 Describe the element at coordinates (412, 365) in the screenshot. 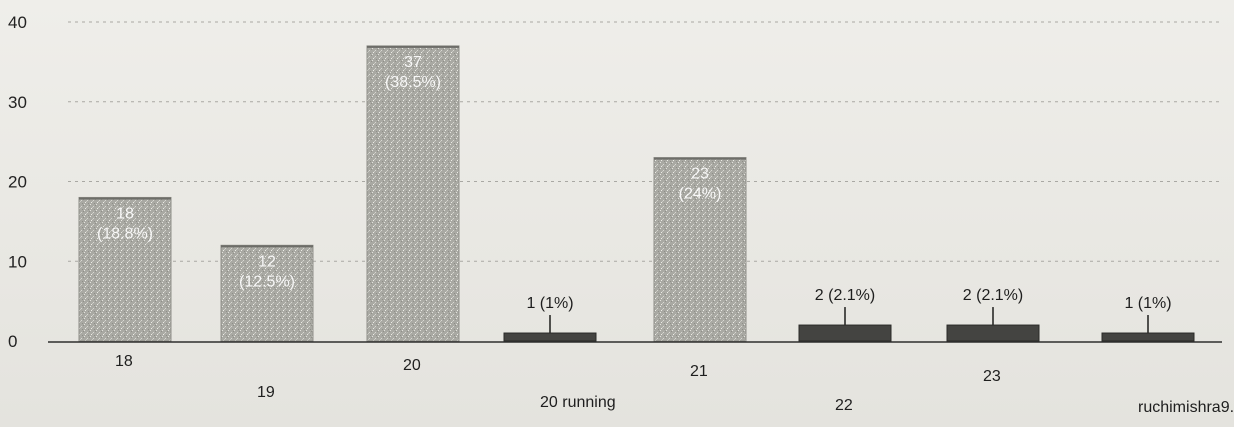

I see `x-category-label: 20` at that location.